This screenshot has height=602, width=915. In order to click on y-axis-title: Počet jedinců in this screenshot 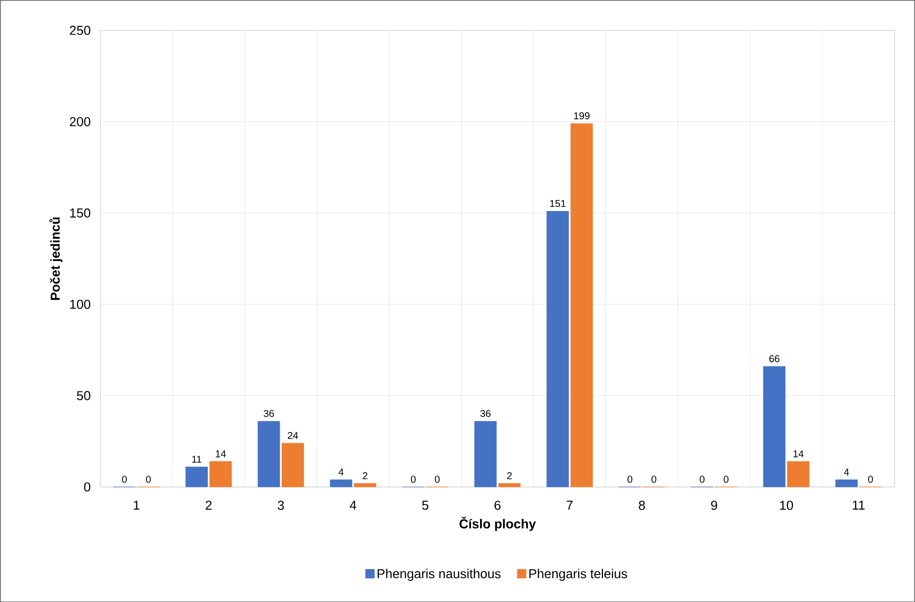, I will do `click(55, 258)`.